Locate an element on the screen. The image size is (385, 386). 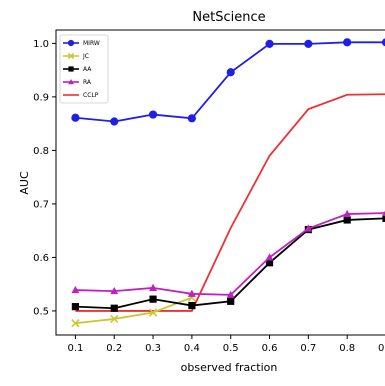
legend-item-mirw: MIRW is located at coordinates (81, 43).